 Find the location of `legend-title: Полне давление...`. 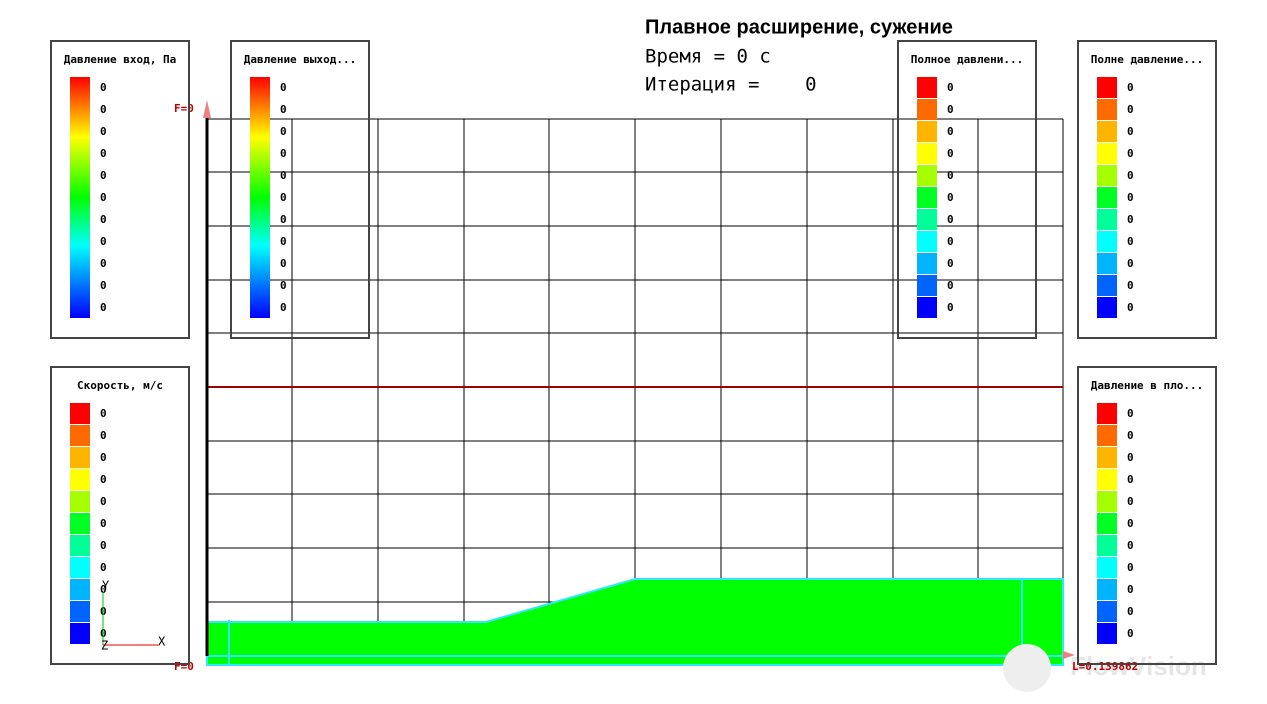

legend-title: Полне давление... is located at coordinates (1147, 59).